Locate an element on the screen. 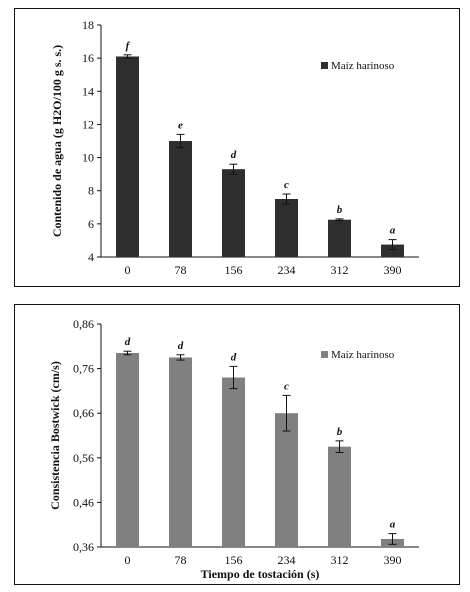 Image resolution: width=470 pixels, height=592 pixels. y-tick-label: 0,46 is located at coordinates (83, 502).